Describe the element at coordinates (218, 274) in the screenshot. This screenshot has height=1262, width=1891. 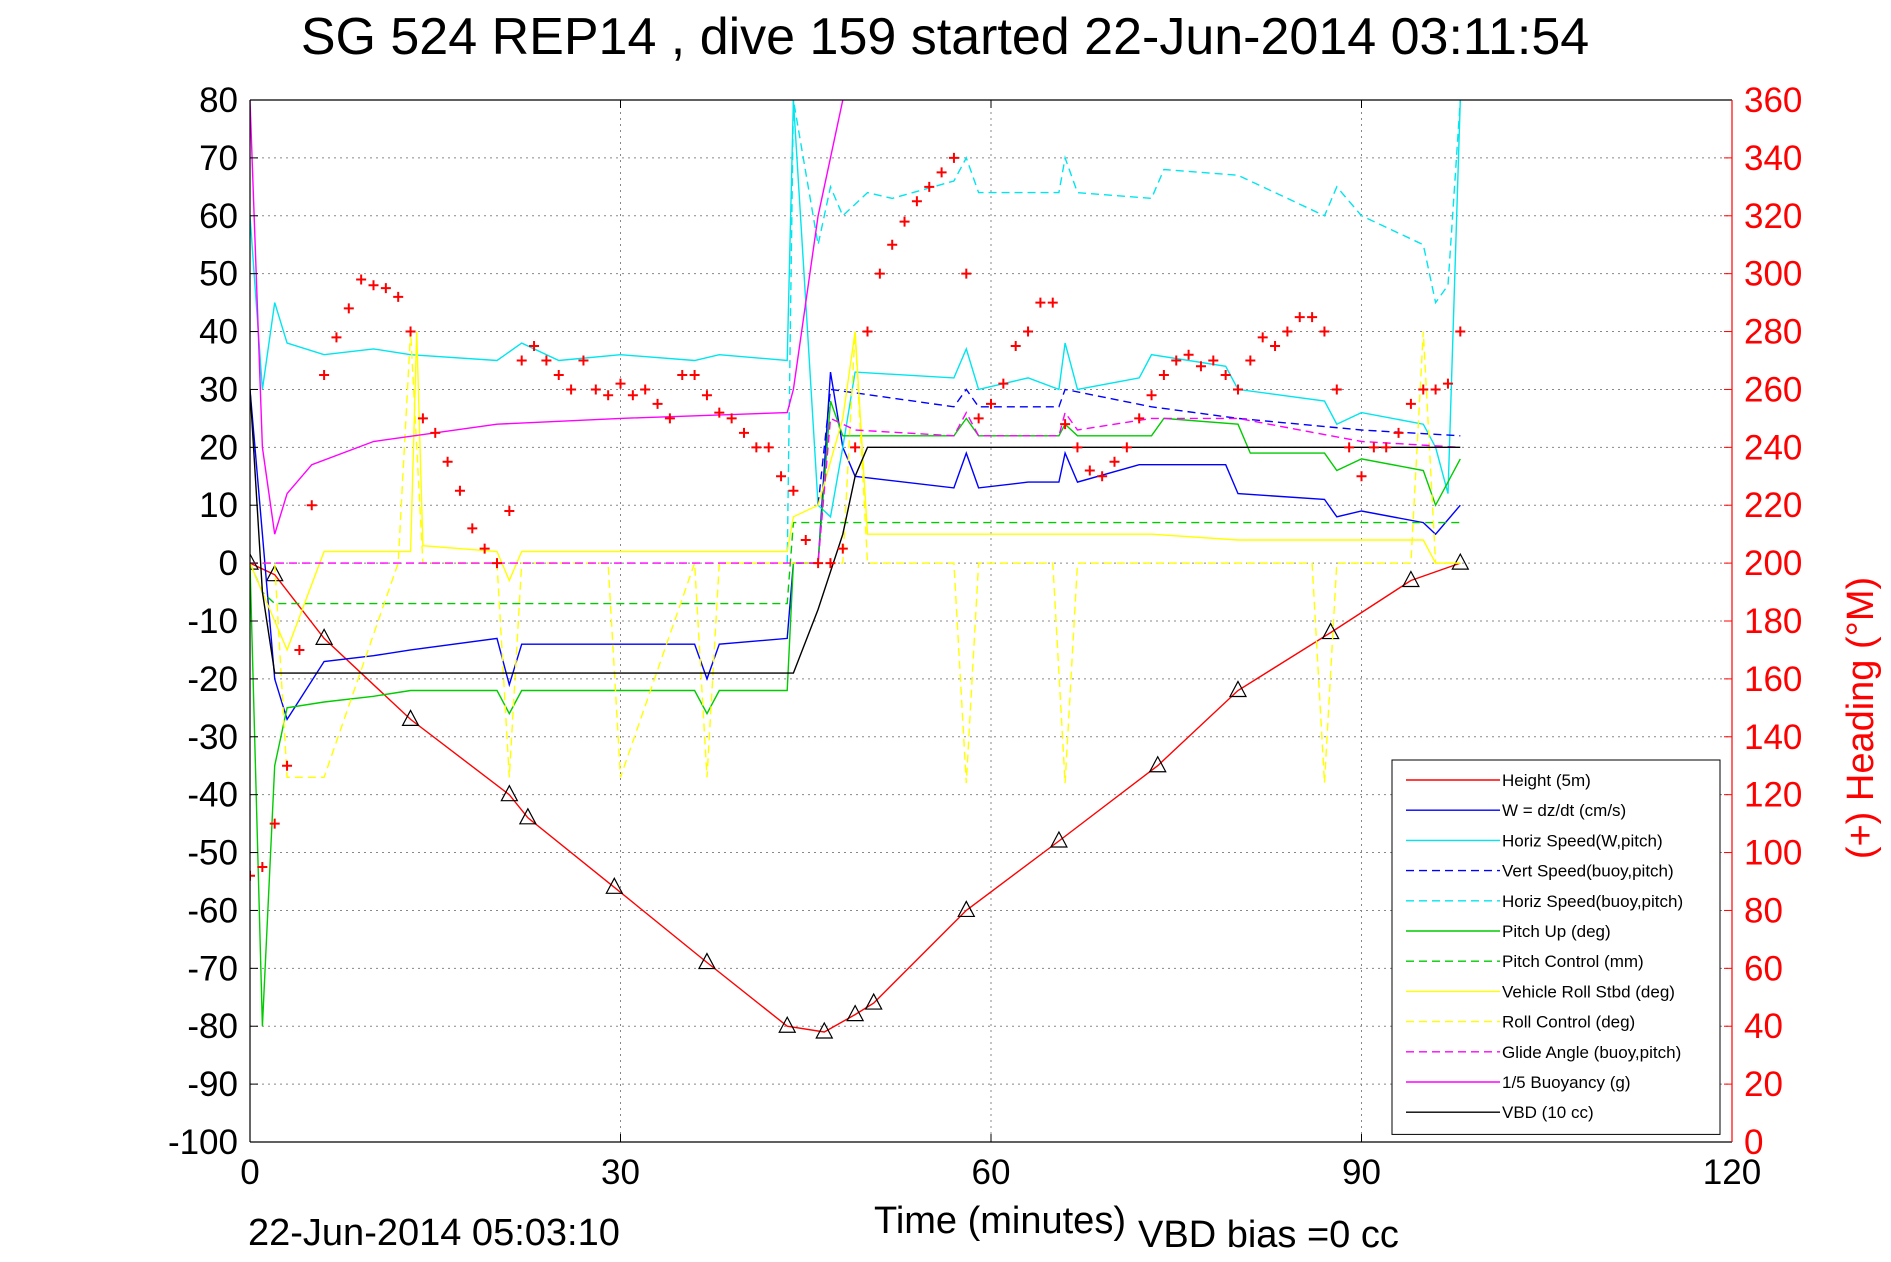
I see `y-tick-label: 50` at that location.